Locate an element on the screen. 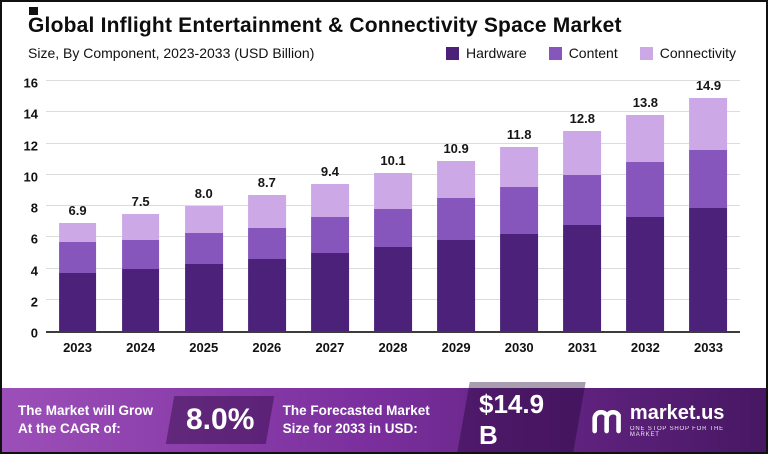 The height and width of the screenshot is (454, 768). y-tick-label: 8 is located at coordinates (34, 208).